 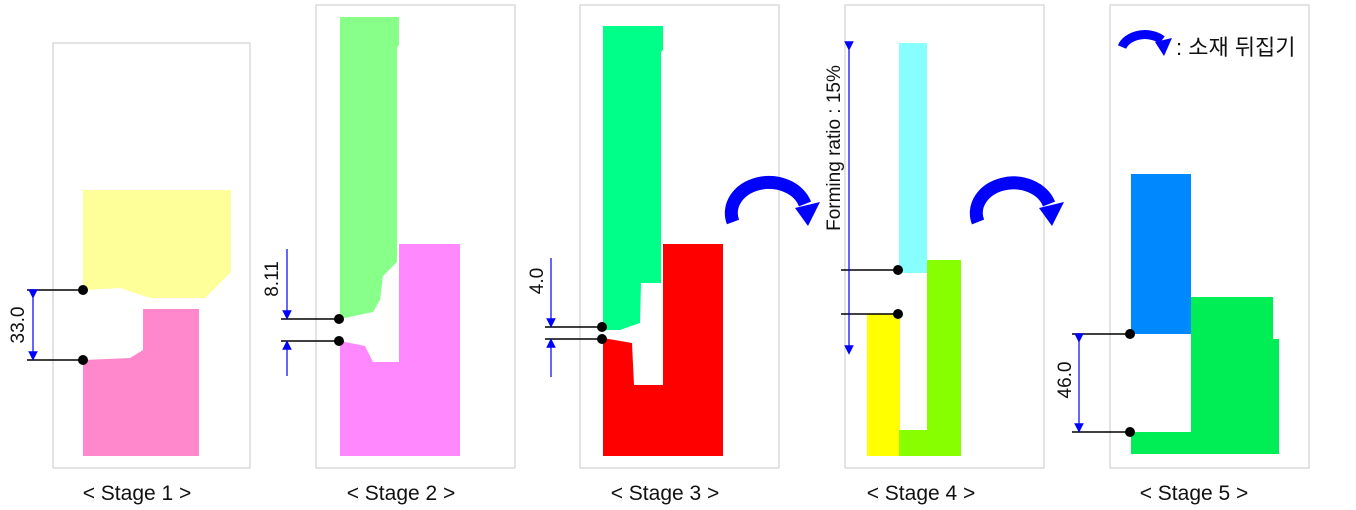 What do you see at coordinates (602, 327) in the screenshot?
I see `stage-3-point-top` at bounding box center [602, 327].